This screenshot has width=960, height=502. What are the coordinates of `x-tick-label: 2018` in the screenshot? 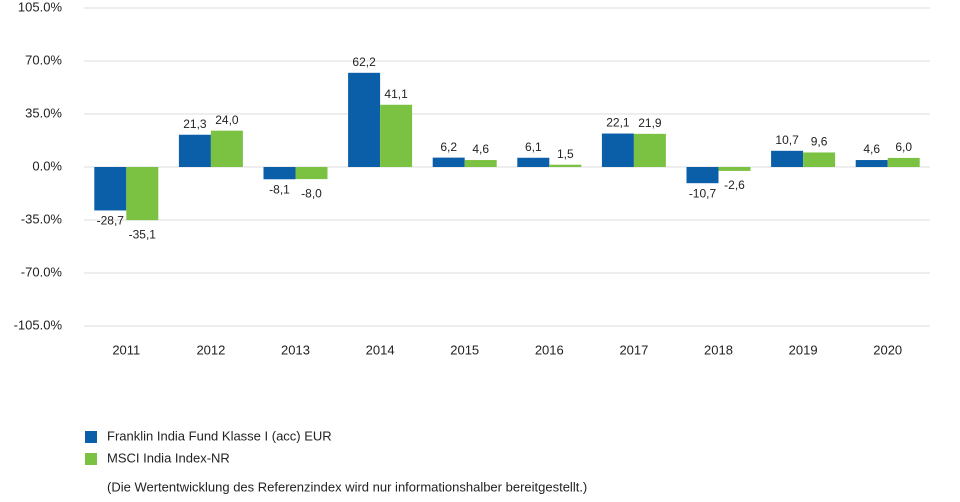 It's located at (718, 349).